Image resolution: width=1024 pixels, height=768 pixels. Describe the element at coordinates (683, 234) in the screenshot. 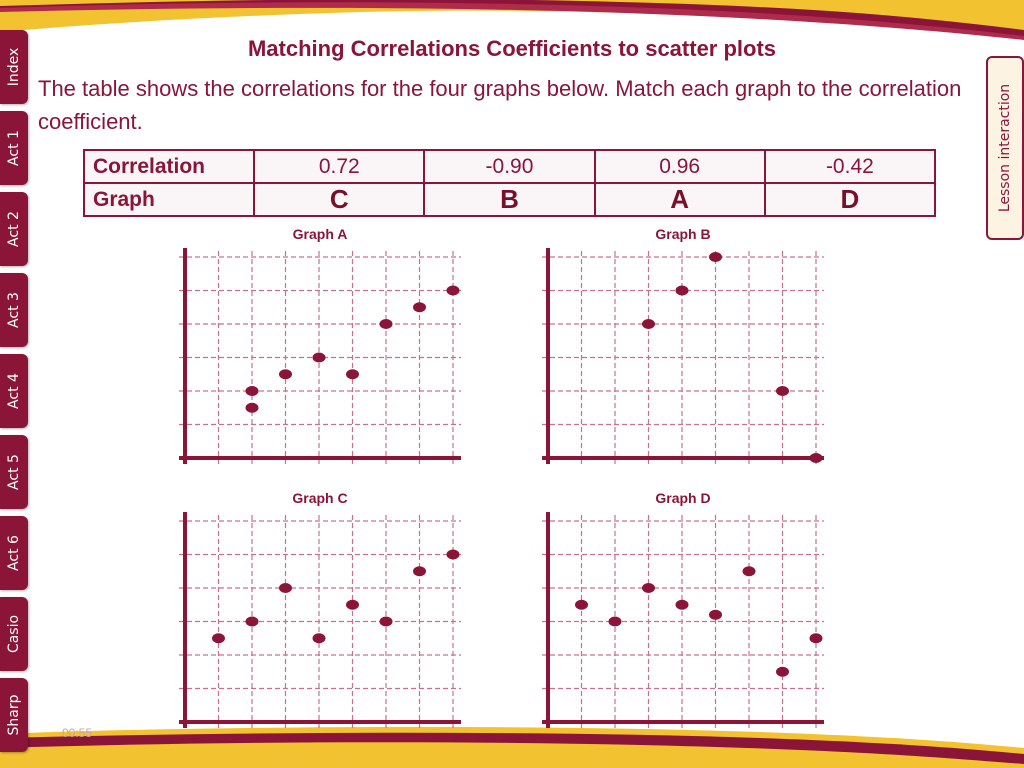

I see `graph-title: Graph B` at that location.